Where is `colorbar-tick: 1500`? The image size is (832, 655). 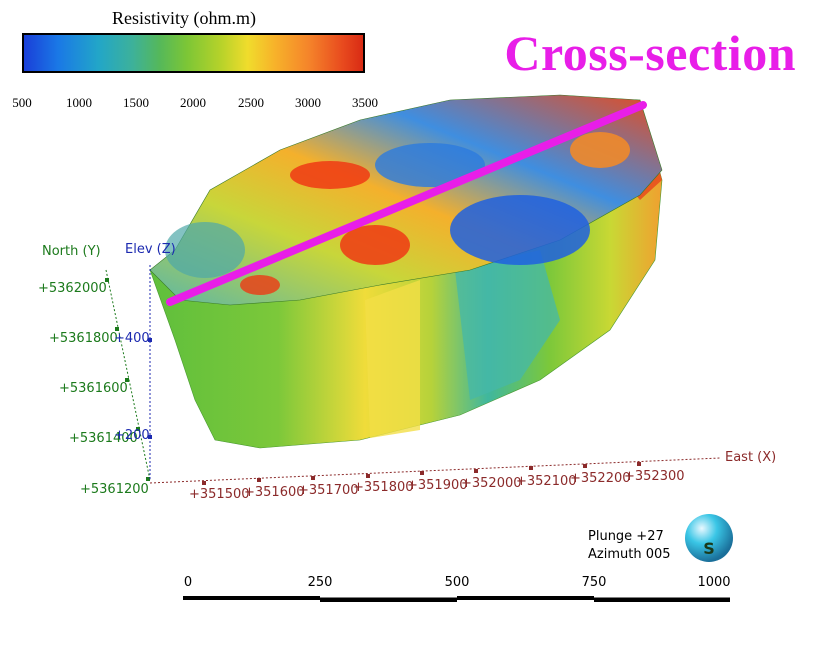
colorbar-tick: 1500 is located at coordinates (136, 102).